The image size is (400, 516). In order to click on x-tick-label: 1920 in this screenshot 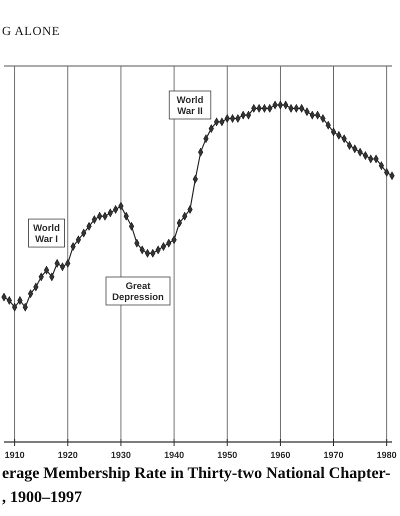, I will do `click(68, 455)`.